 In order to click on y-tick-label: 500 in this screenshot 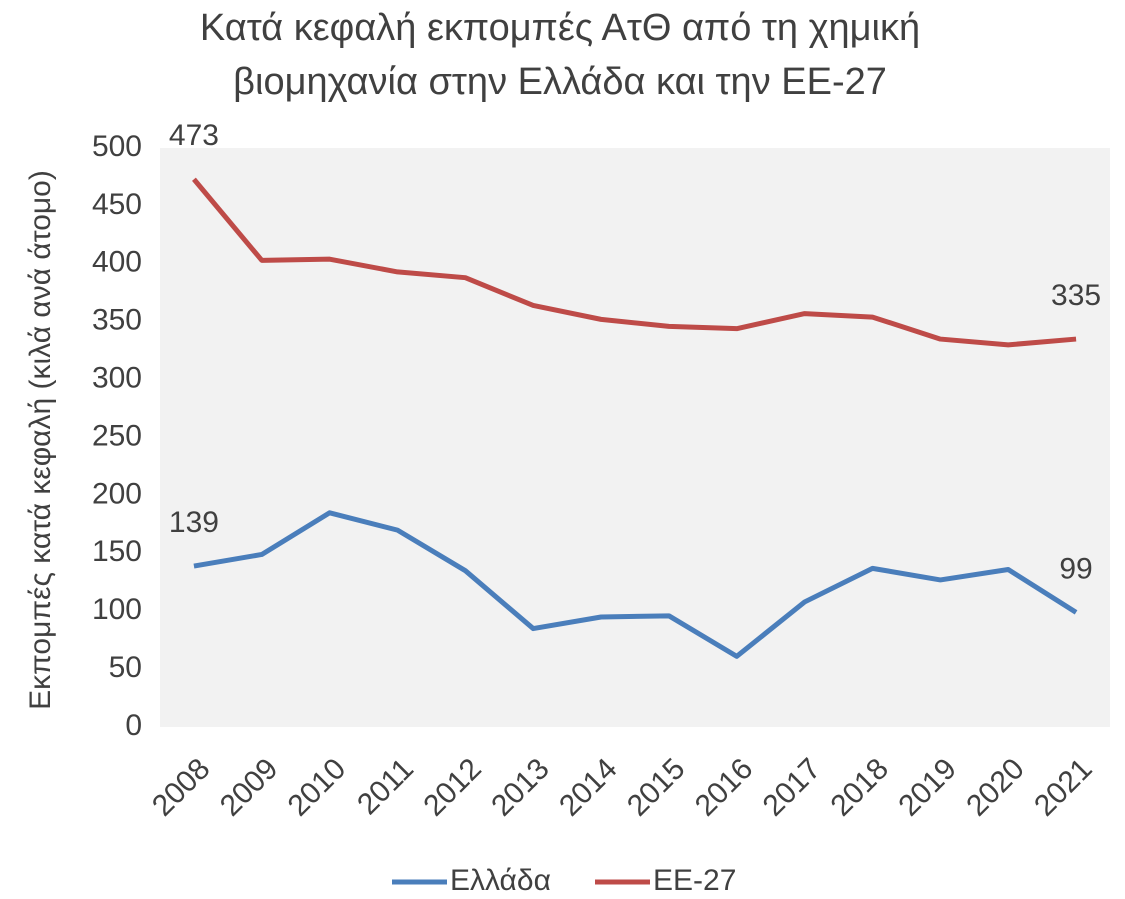, I will do `click(117, 146)`.